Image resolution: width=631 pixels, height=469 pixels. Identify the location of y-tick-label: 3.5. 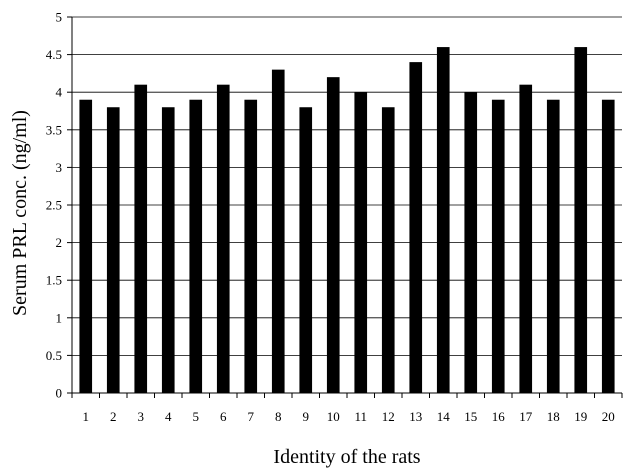
(54, 129).